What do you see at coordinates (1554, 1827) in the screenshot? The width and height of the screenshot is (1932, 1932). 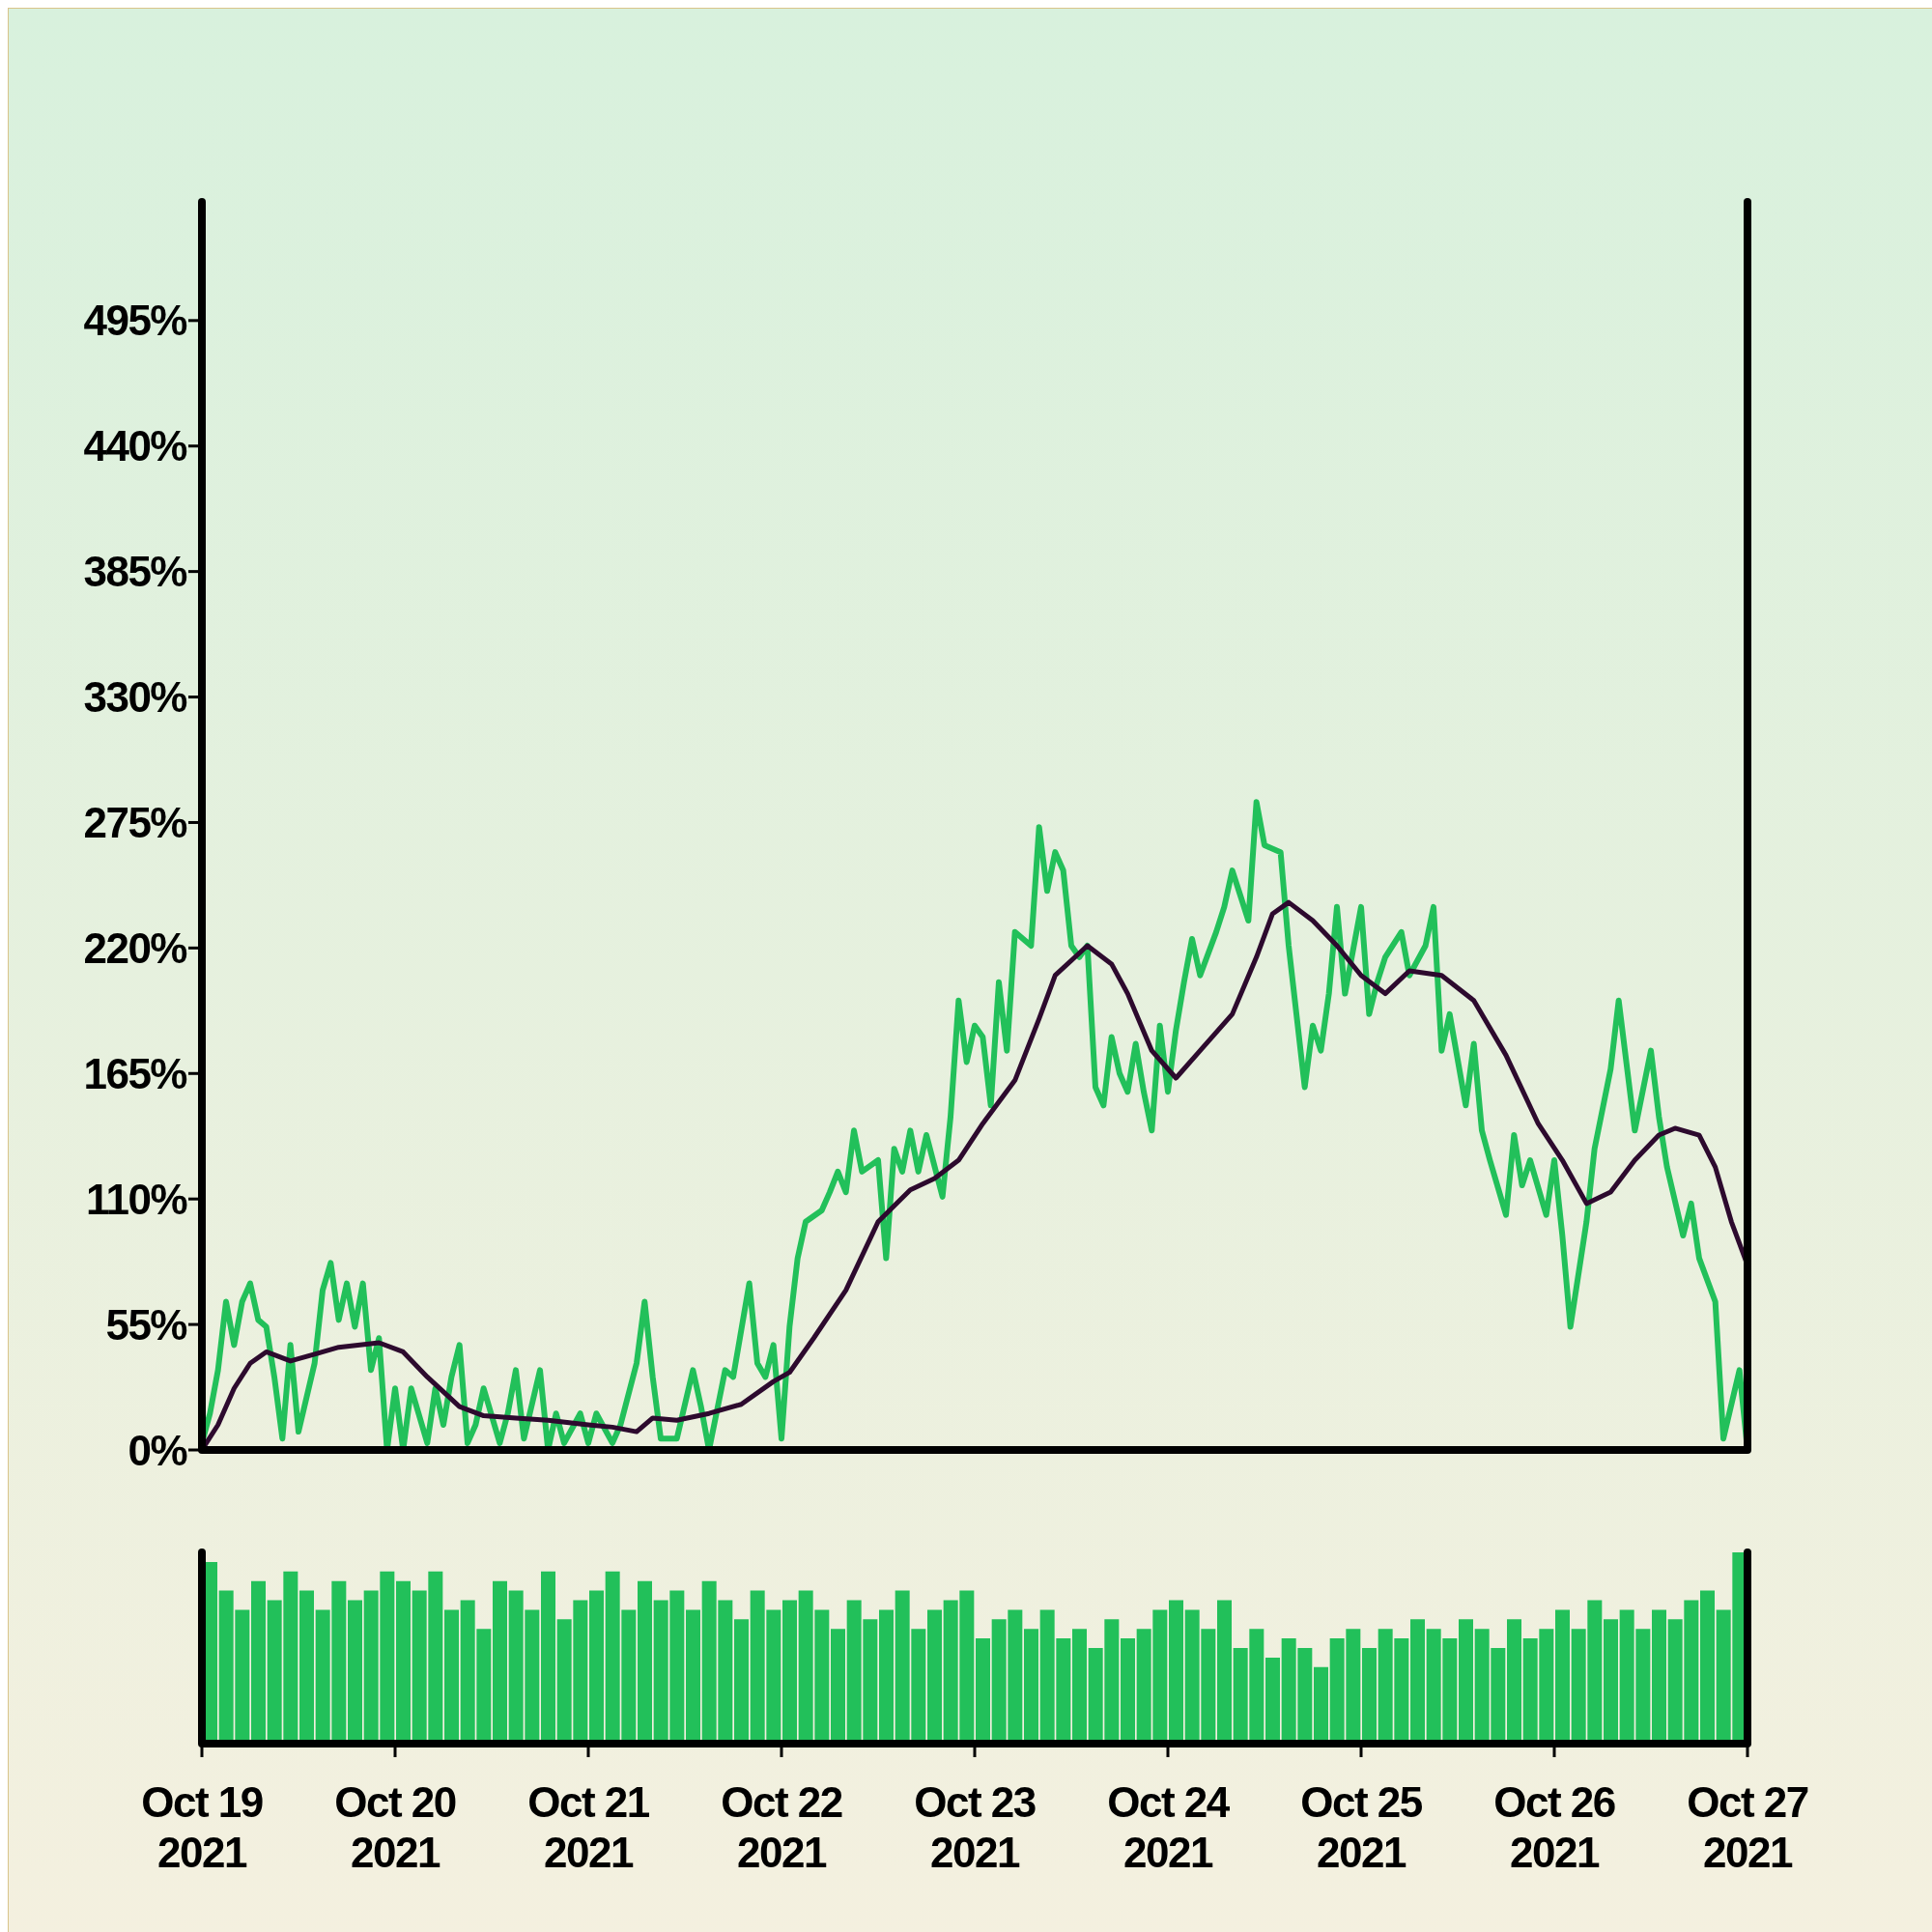 I see `x-tick-label: Oct 26 2021` at bounding box center [1554, 1827].